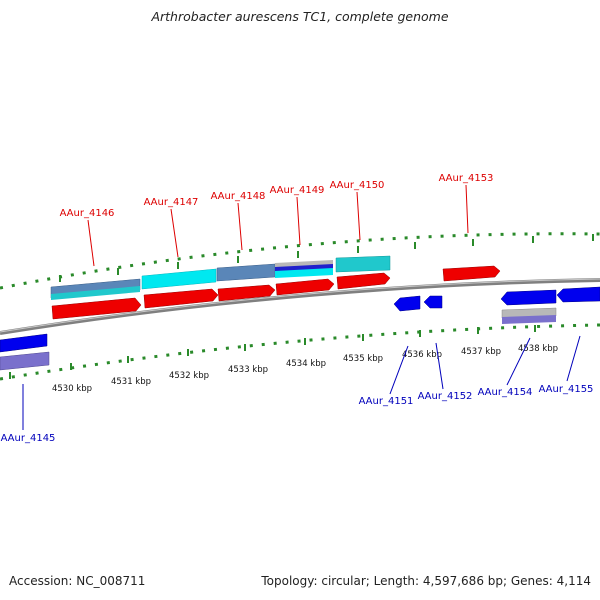  Describe the element at coordinates (466, 178) in the screenshot. I see `gene-label-forward: AAur_4153` at that location.